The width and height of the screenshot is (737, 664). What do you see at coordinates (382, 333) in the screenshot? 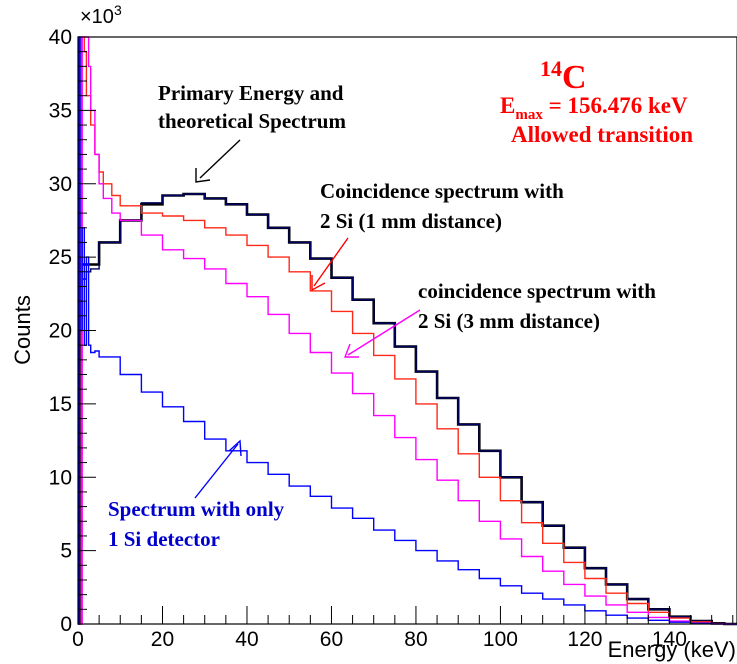
I see `arrow-coinc3` at bounding box center [382, 333].